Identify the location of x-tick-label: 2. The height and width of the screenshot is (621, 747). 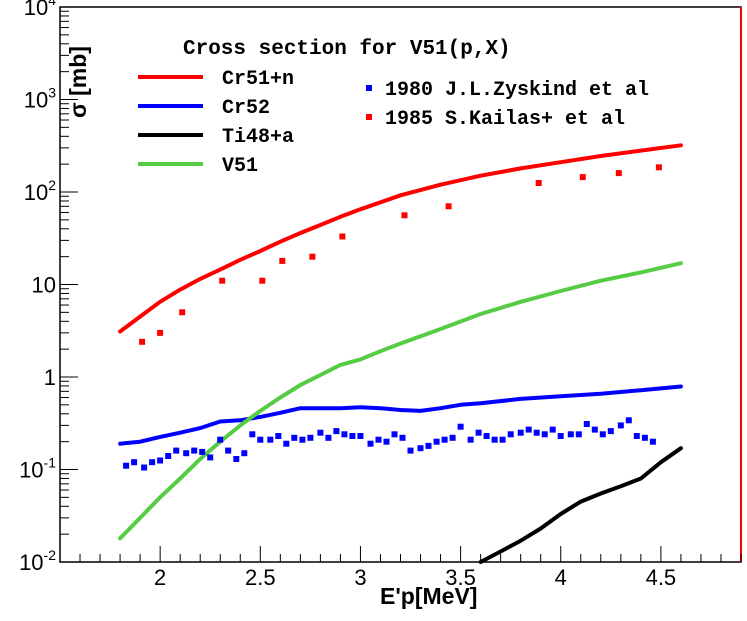
(160, 577).